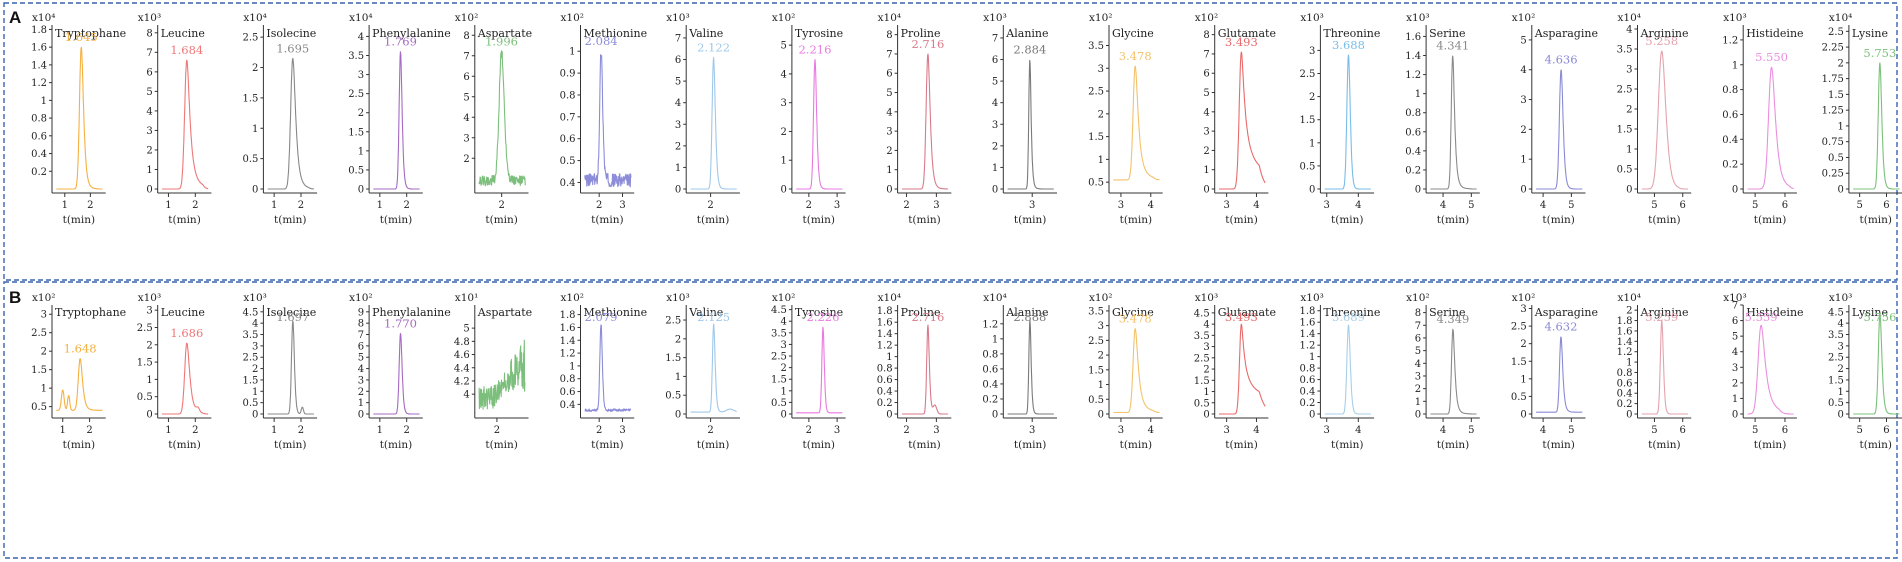 The width and height of the screenshot is (1902, 562). What do you see at coordinates (411, 312) in the screenshot?
I see `chart-title: Phenylalanine` at bounding box center [411, 312].